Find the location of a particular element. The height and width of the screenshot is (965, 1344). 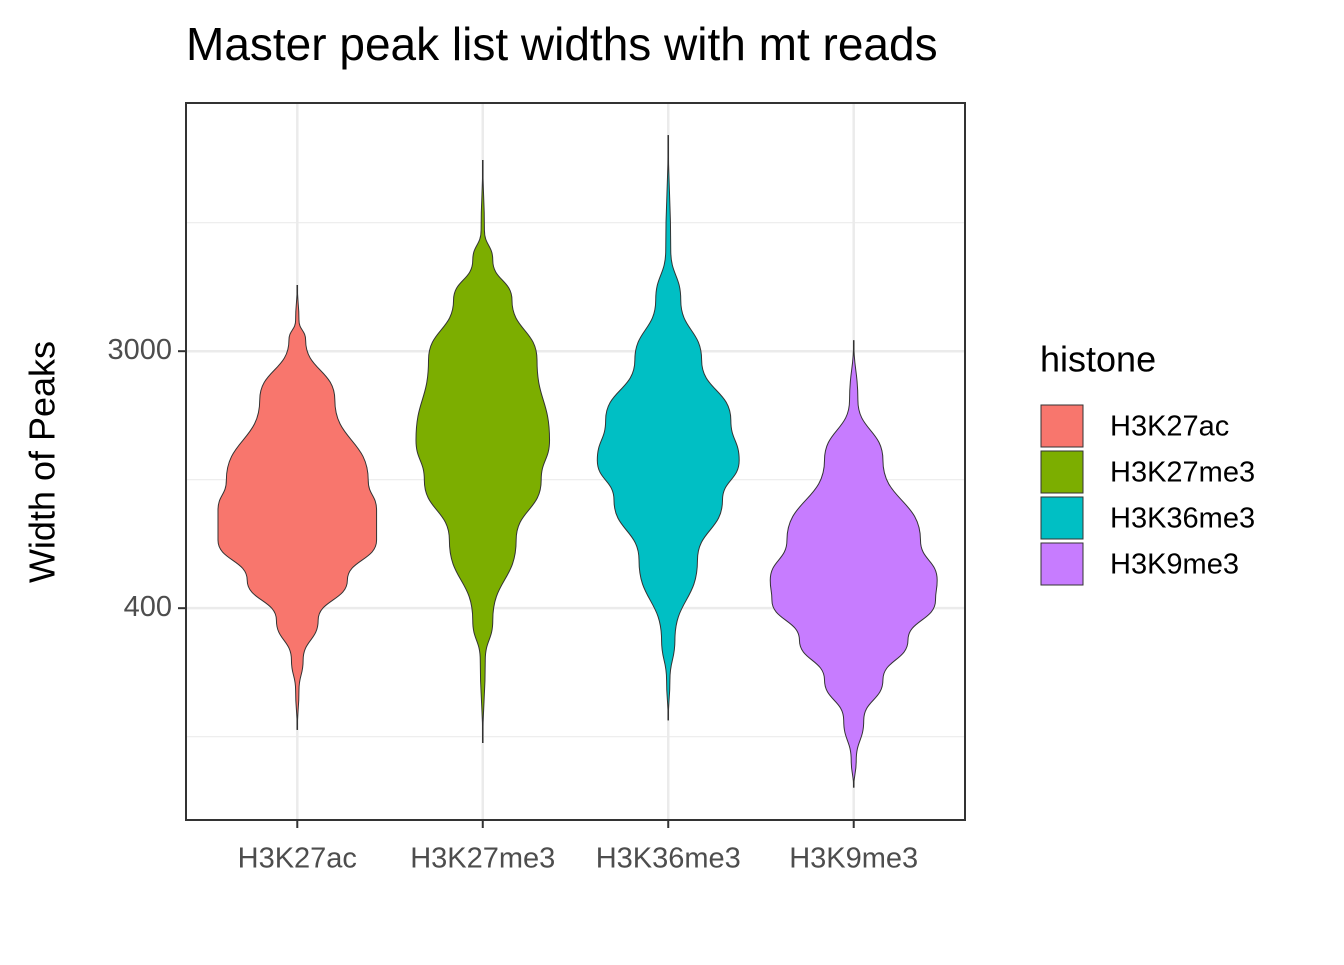

legend-label: H3K27ac is located at coordinates (1169, 427).